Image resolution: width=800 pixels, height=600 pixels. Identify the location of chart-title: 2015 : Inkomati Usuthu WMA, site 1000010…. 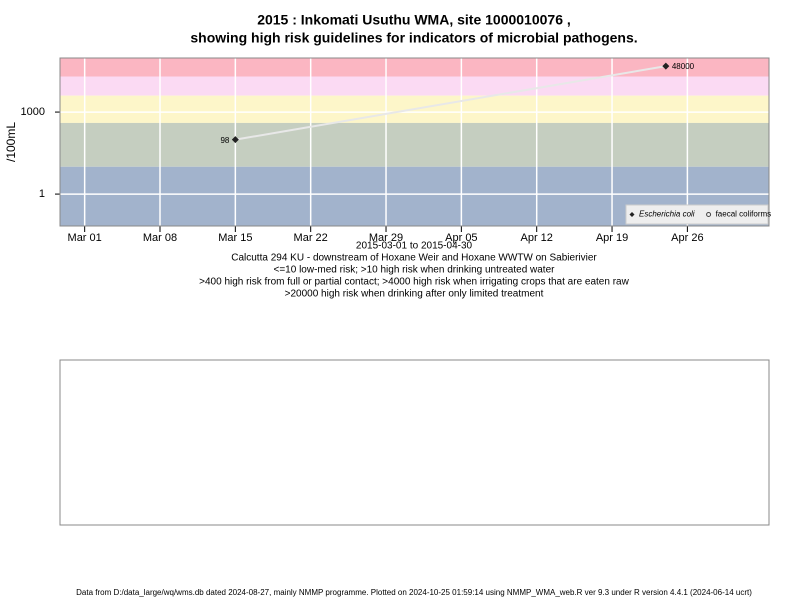
(414, 20).